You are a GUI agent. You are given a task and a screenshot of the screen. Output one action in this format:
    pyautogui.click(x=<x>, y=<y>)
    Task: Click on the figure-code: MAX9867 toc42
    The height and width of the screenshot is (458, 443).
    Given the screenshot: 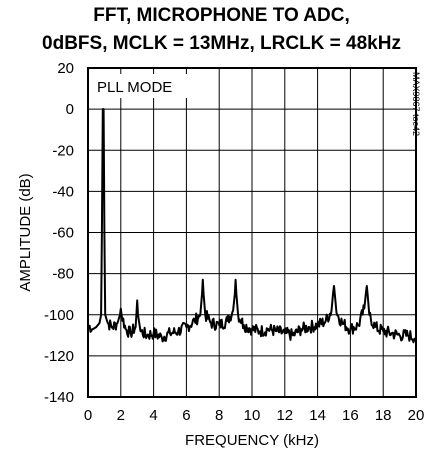 What is the action you would take?
    pyautogui.click(x=416, y=104)
    